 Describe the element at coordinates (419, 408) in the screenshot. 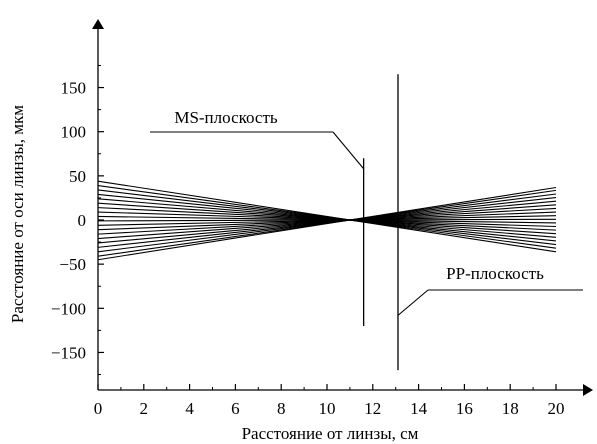

I see `x-tick-label: 14` at that location.